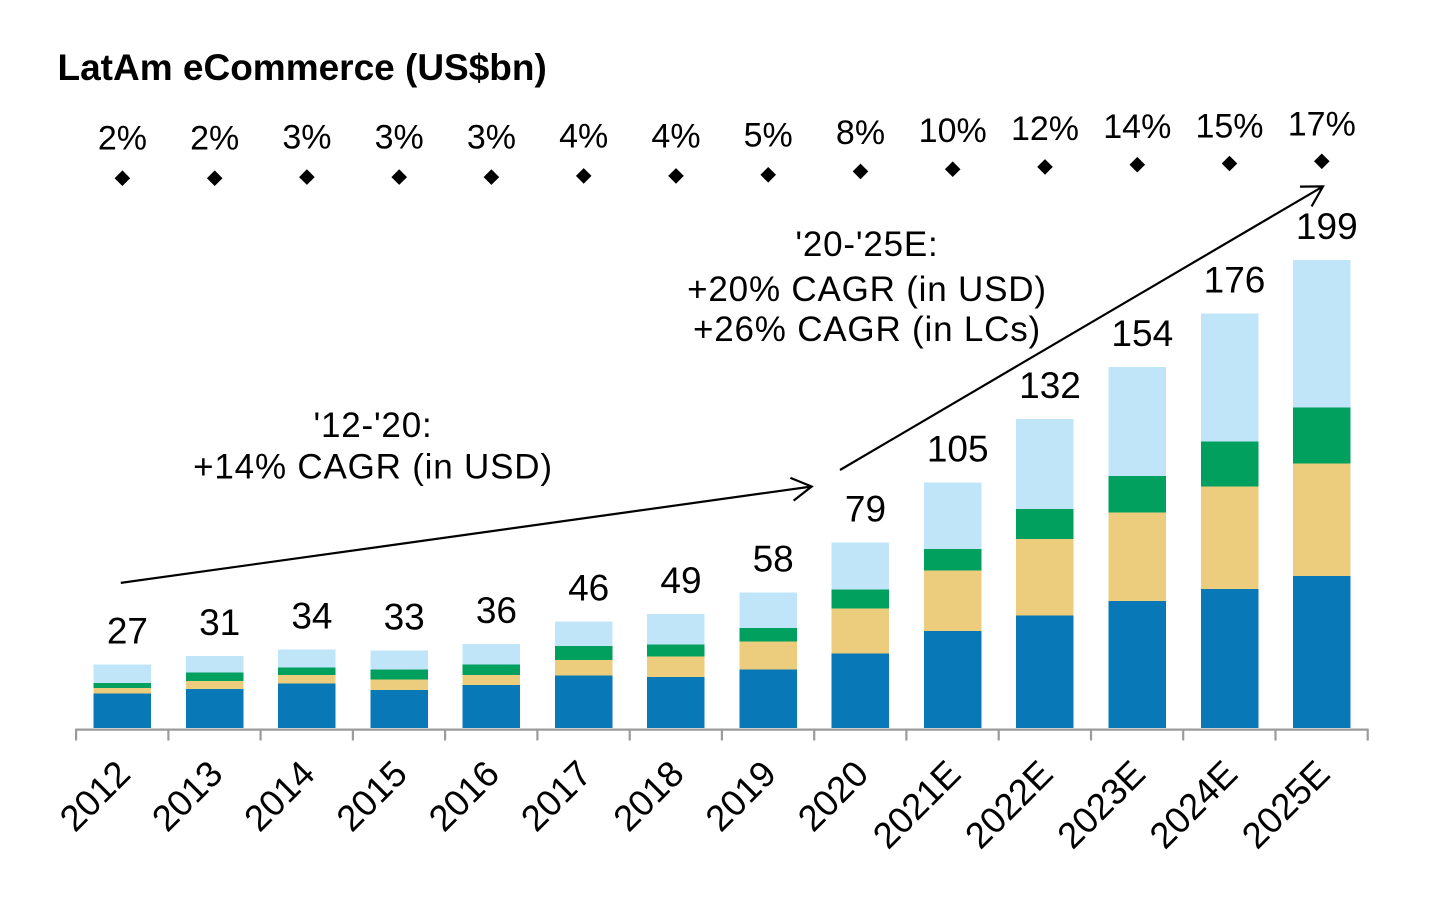 The width and height of the screenshot is (1440, 905). What do you see at coordinates (373, 467) in the screenshot?
I see `svg-text: +14% CAGR (in USD)` at bounding box center [373, 467].